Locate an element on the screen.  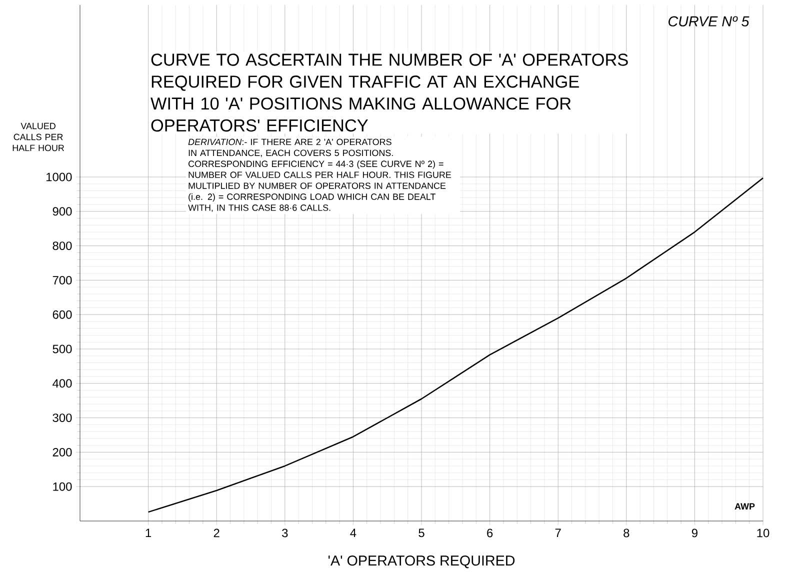
text: CURVE TO ASCERTAIN THE NUMBER OF 'A' OPERATORS REQUIRED FOR GIVEN TRAFFIC AT AN EXCHANGE WITH 10 'A' POSITIONS MAKING ALLOWANCE FOR OPERATORS' EFFICIENCY is located at coordinates (389, 93).